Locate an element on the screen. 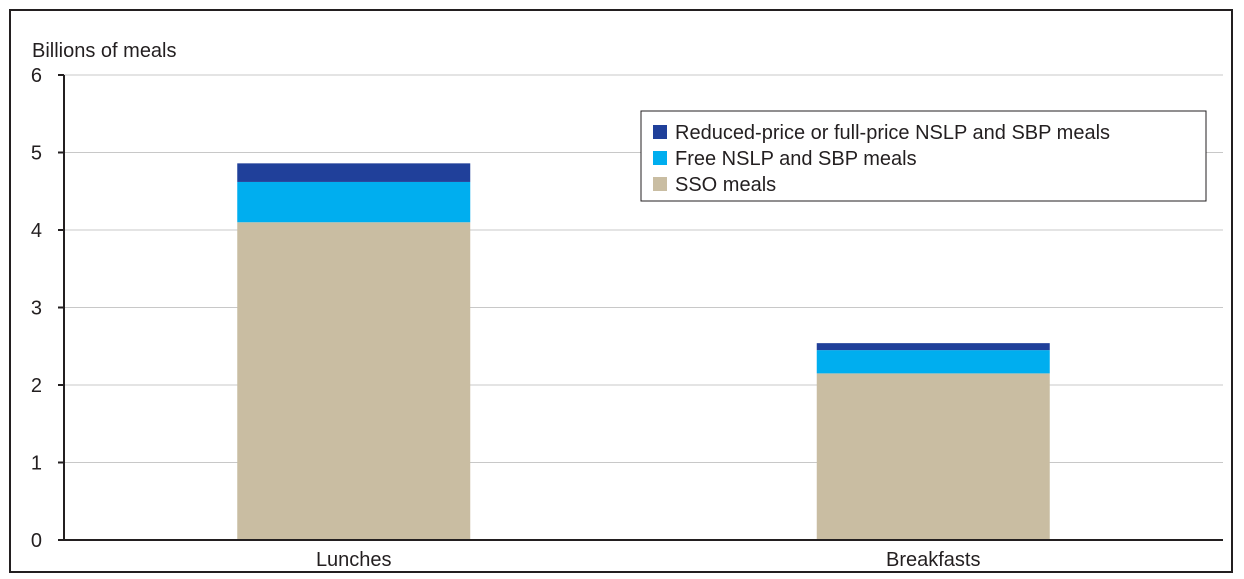  y-tick-label: 3 is located at coordinates (36, 309).